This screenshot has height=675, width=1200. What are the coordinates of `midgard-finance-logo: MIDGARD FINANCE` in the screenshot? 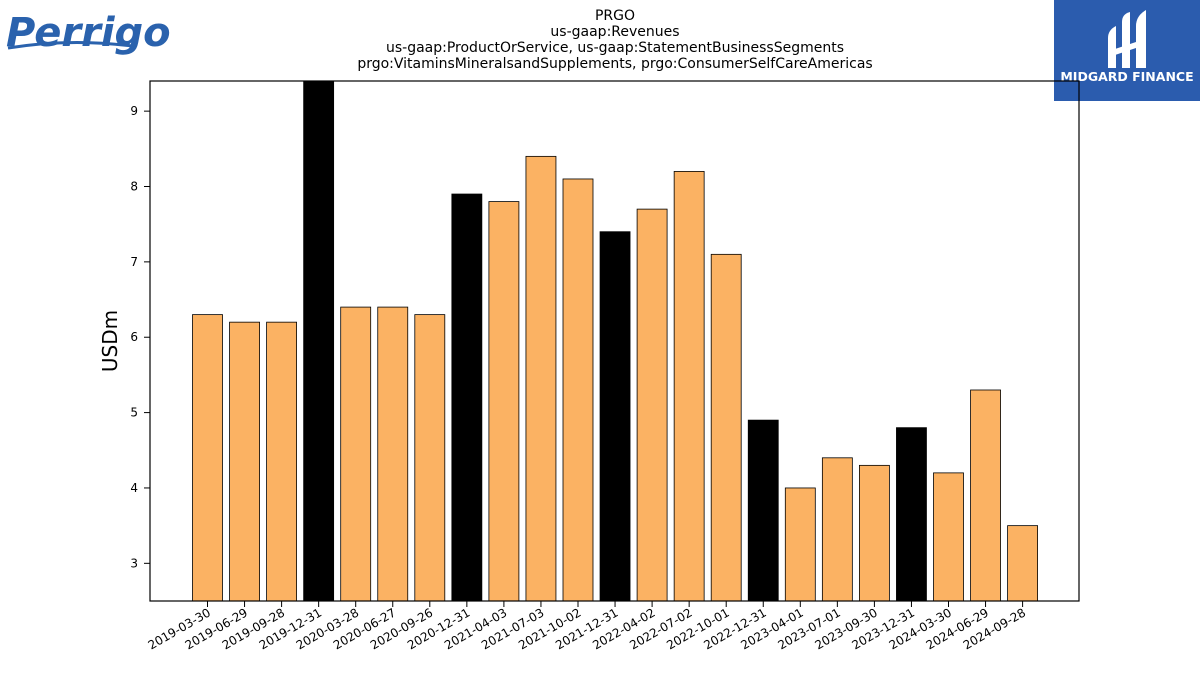 It's located at (1127, 50).